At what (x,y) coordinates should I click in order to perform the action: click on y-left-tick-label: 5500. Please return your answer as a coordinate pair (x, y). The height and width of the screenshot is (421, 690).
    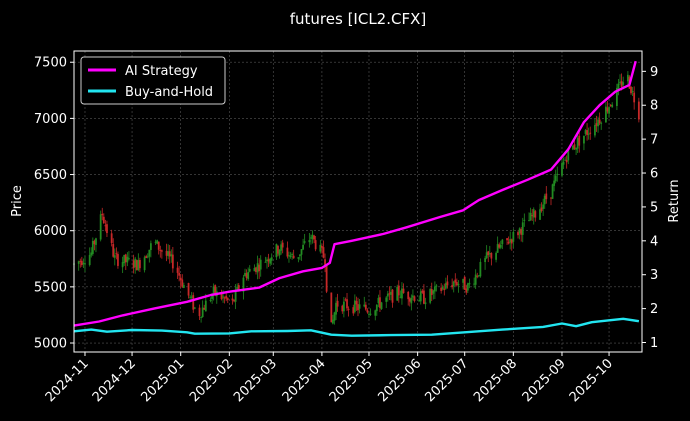
    Looking at the image, I should click on (50, 287).